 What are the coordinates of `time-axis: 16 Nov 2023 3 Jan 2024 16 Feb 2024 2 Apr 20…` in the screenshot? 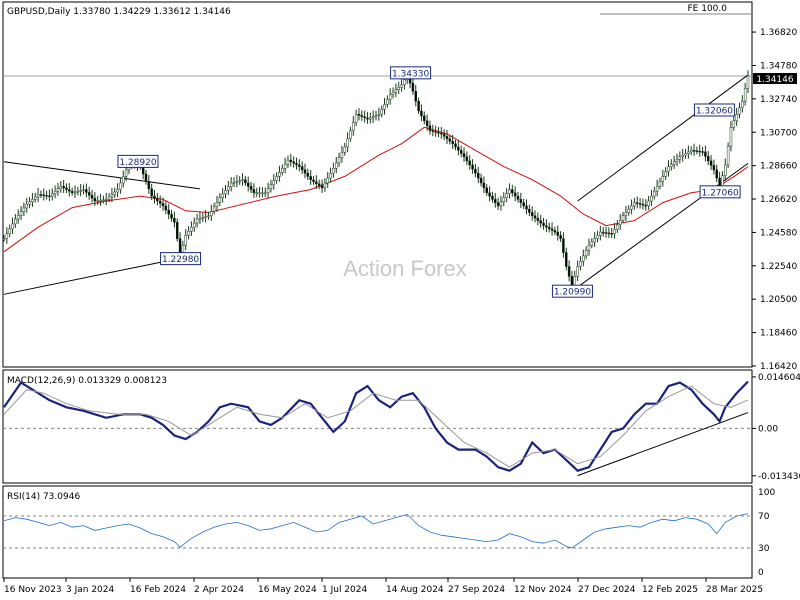 It's located at (383, 586).